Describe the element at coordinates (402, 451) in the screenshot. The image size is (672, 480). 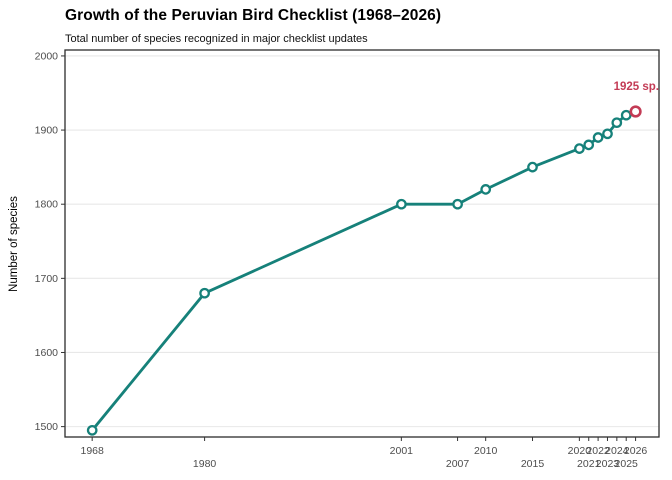
I see `x-tick-label: 2001` at that location.